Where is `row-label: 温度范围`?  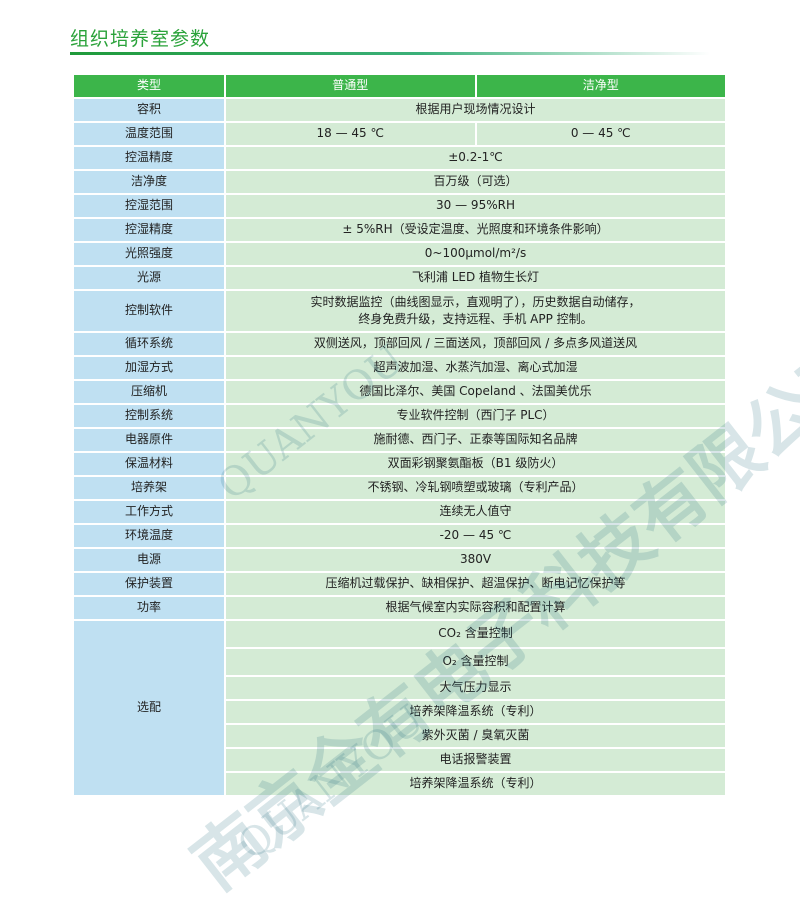
row-label: 温度范围 is located at coordinates (149, 134).